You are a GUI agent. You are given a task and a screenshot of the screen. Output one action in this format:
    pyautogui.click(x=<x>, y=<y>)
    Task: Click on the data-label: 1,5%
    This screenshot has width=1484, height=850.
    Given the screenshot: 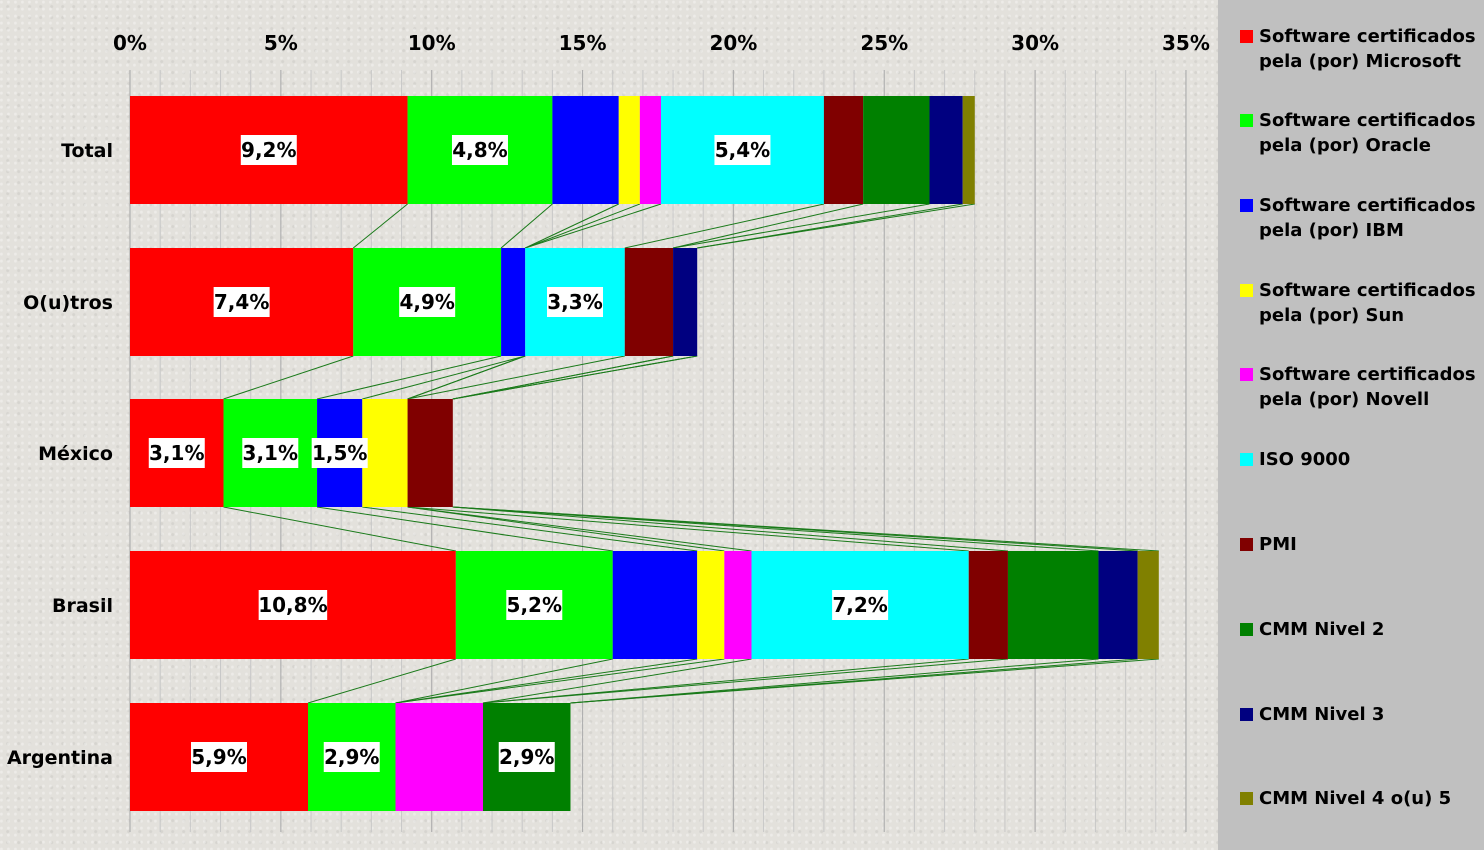 What is the action you would take?
    pyautogui.click(x=339, y=453)
    